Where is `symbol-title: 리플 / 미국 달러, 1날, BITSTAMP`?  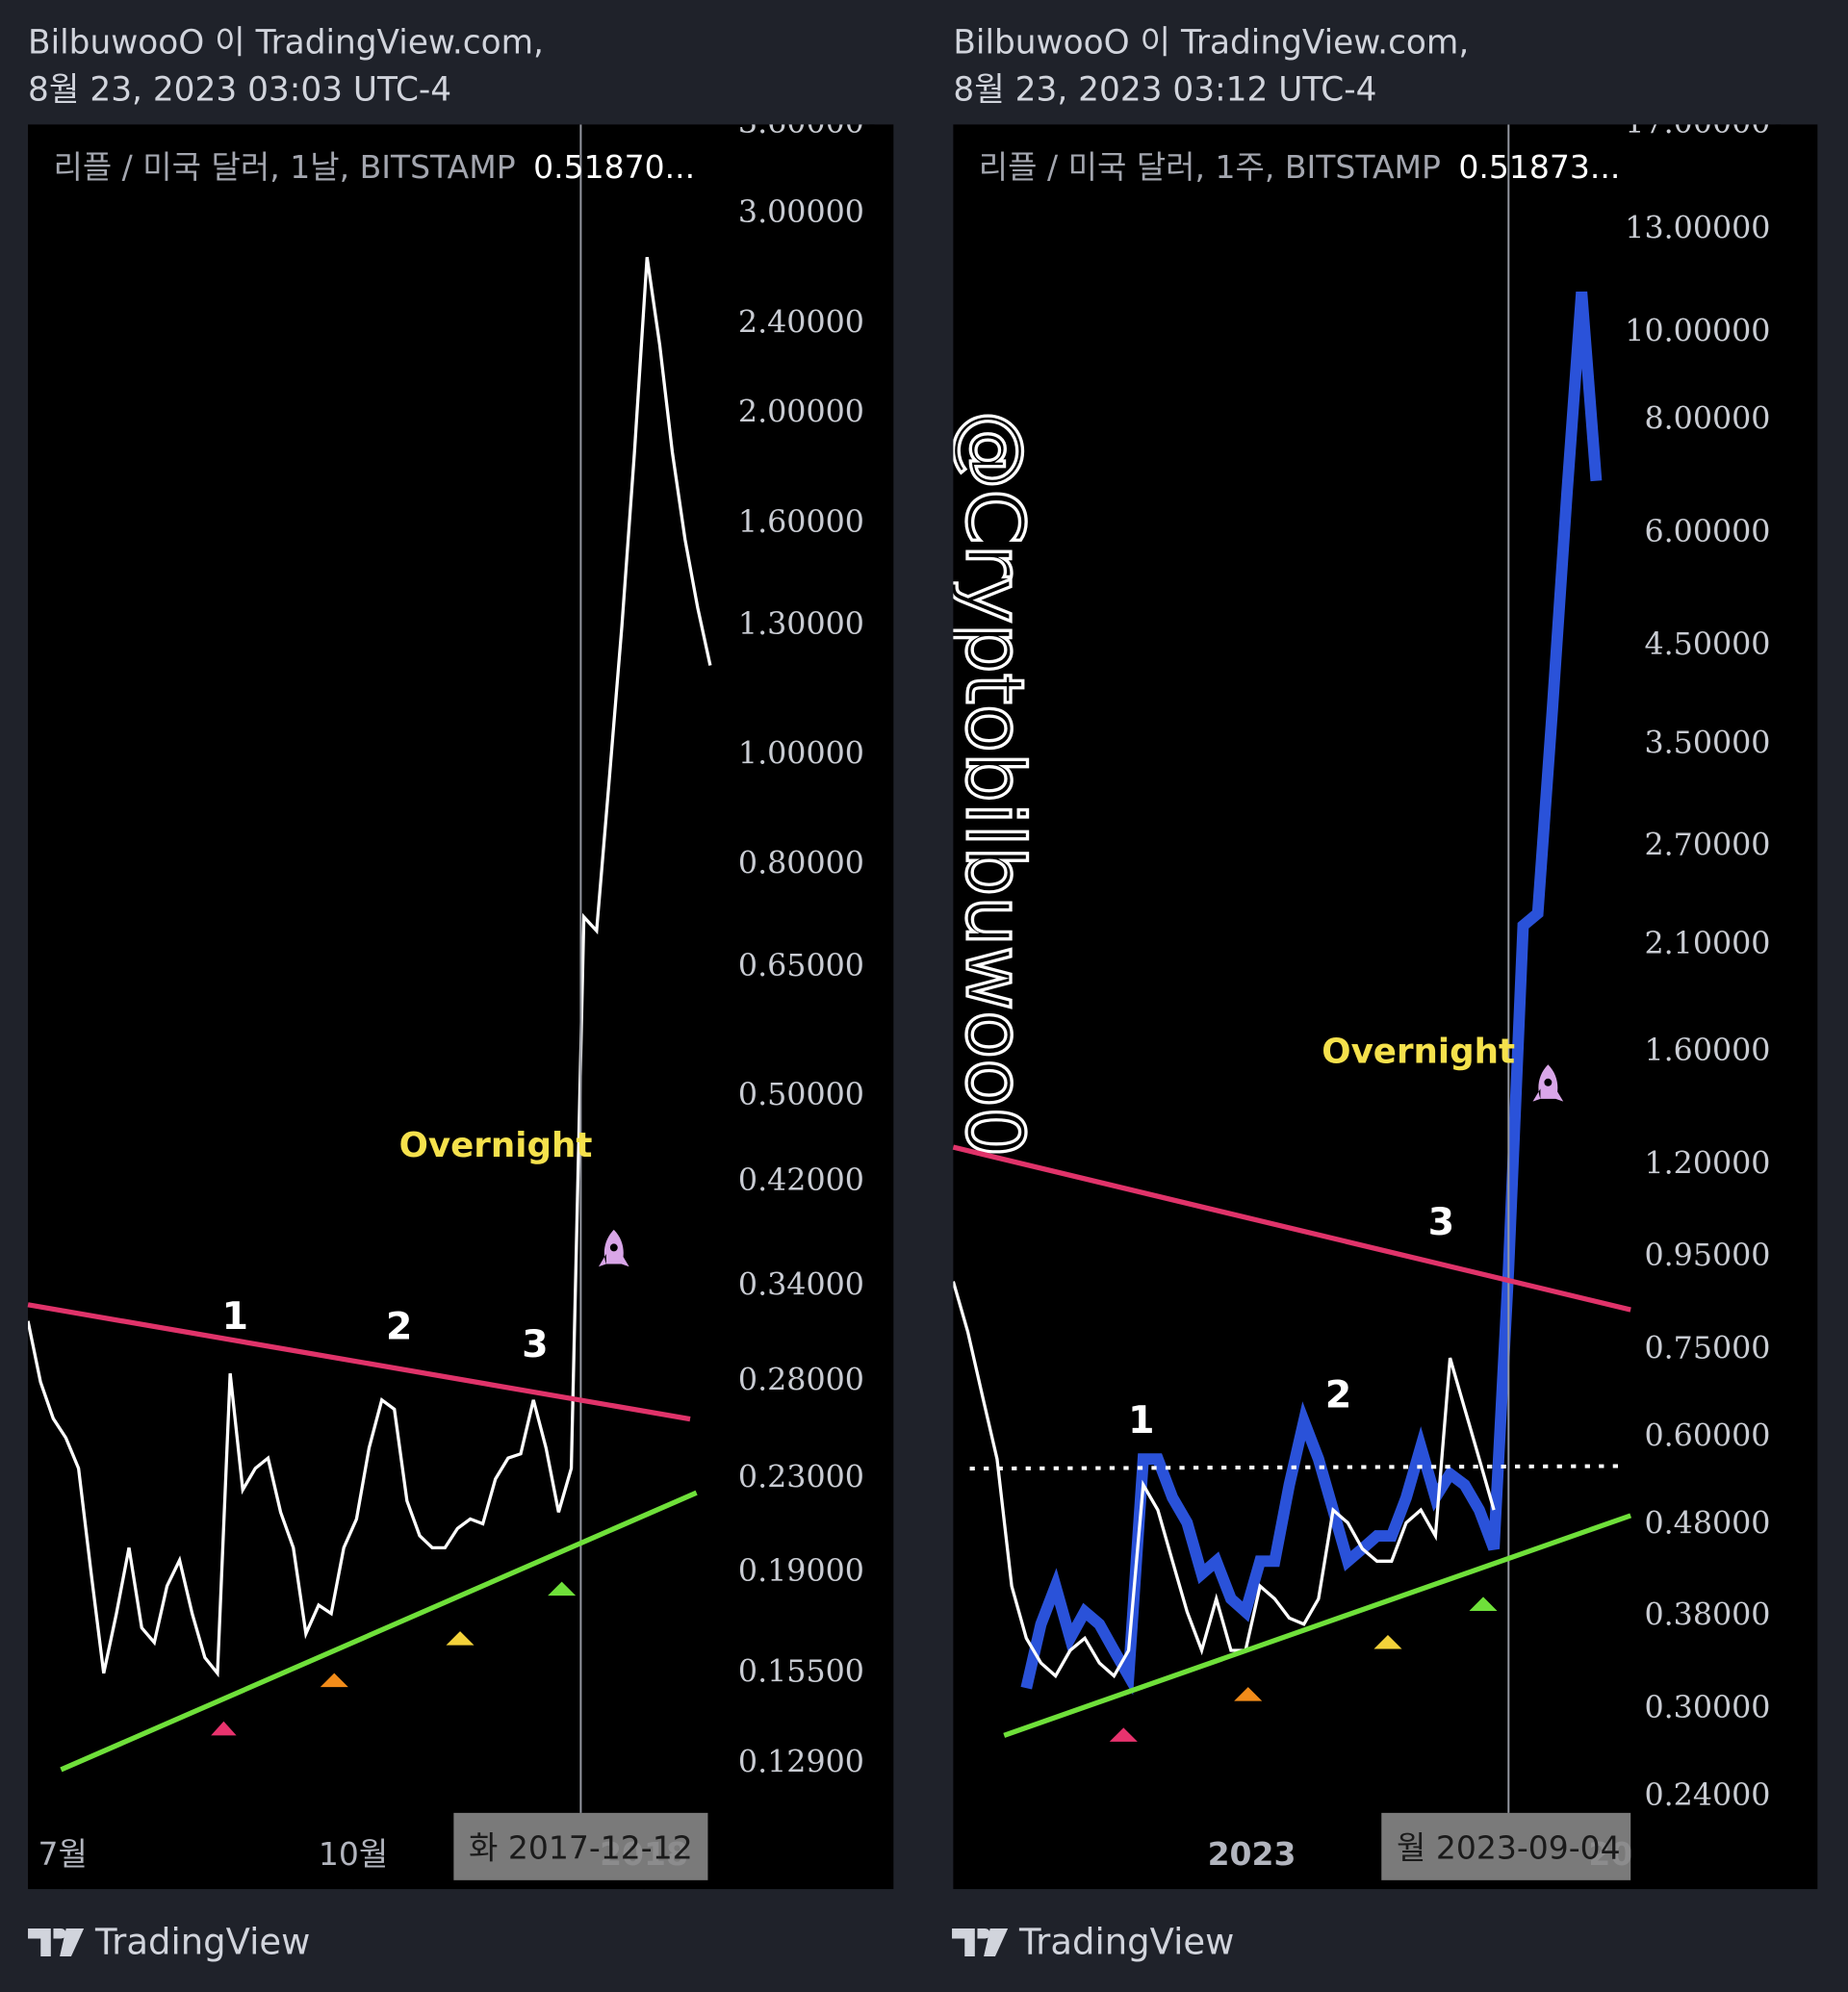
symbol-title: 리플 / 미국 달러, 1날, BITSTAMP is located at coordinates (284, 167).